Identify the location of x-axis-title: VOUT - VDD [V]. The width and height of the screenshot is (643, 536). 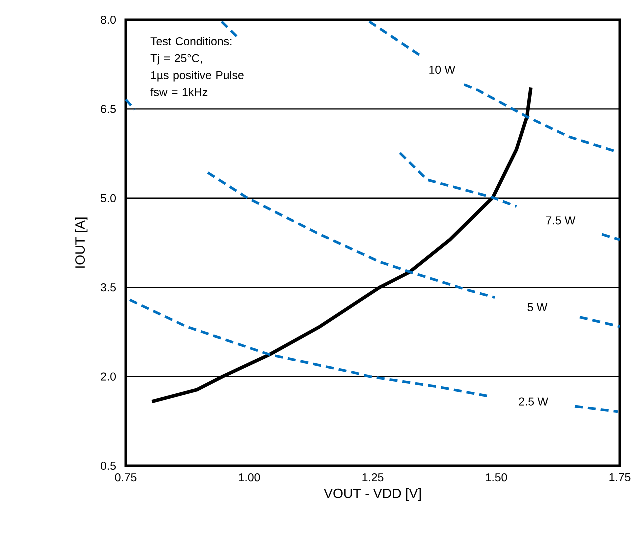
(372, 495).